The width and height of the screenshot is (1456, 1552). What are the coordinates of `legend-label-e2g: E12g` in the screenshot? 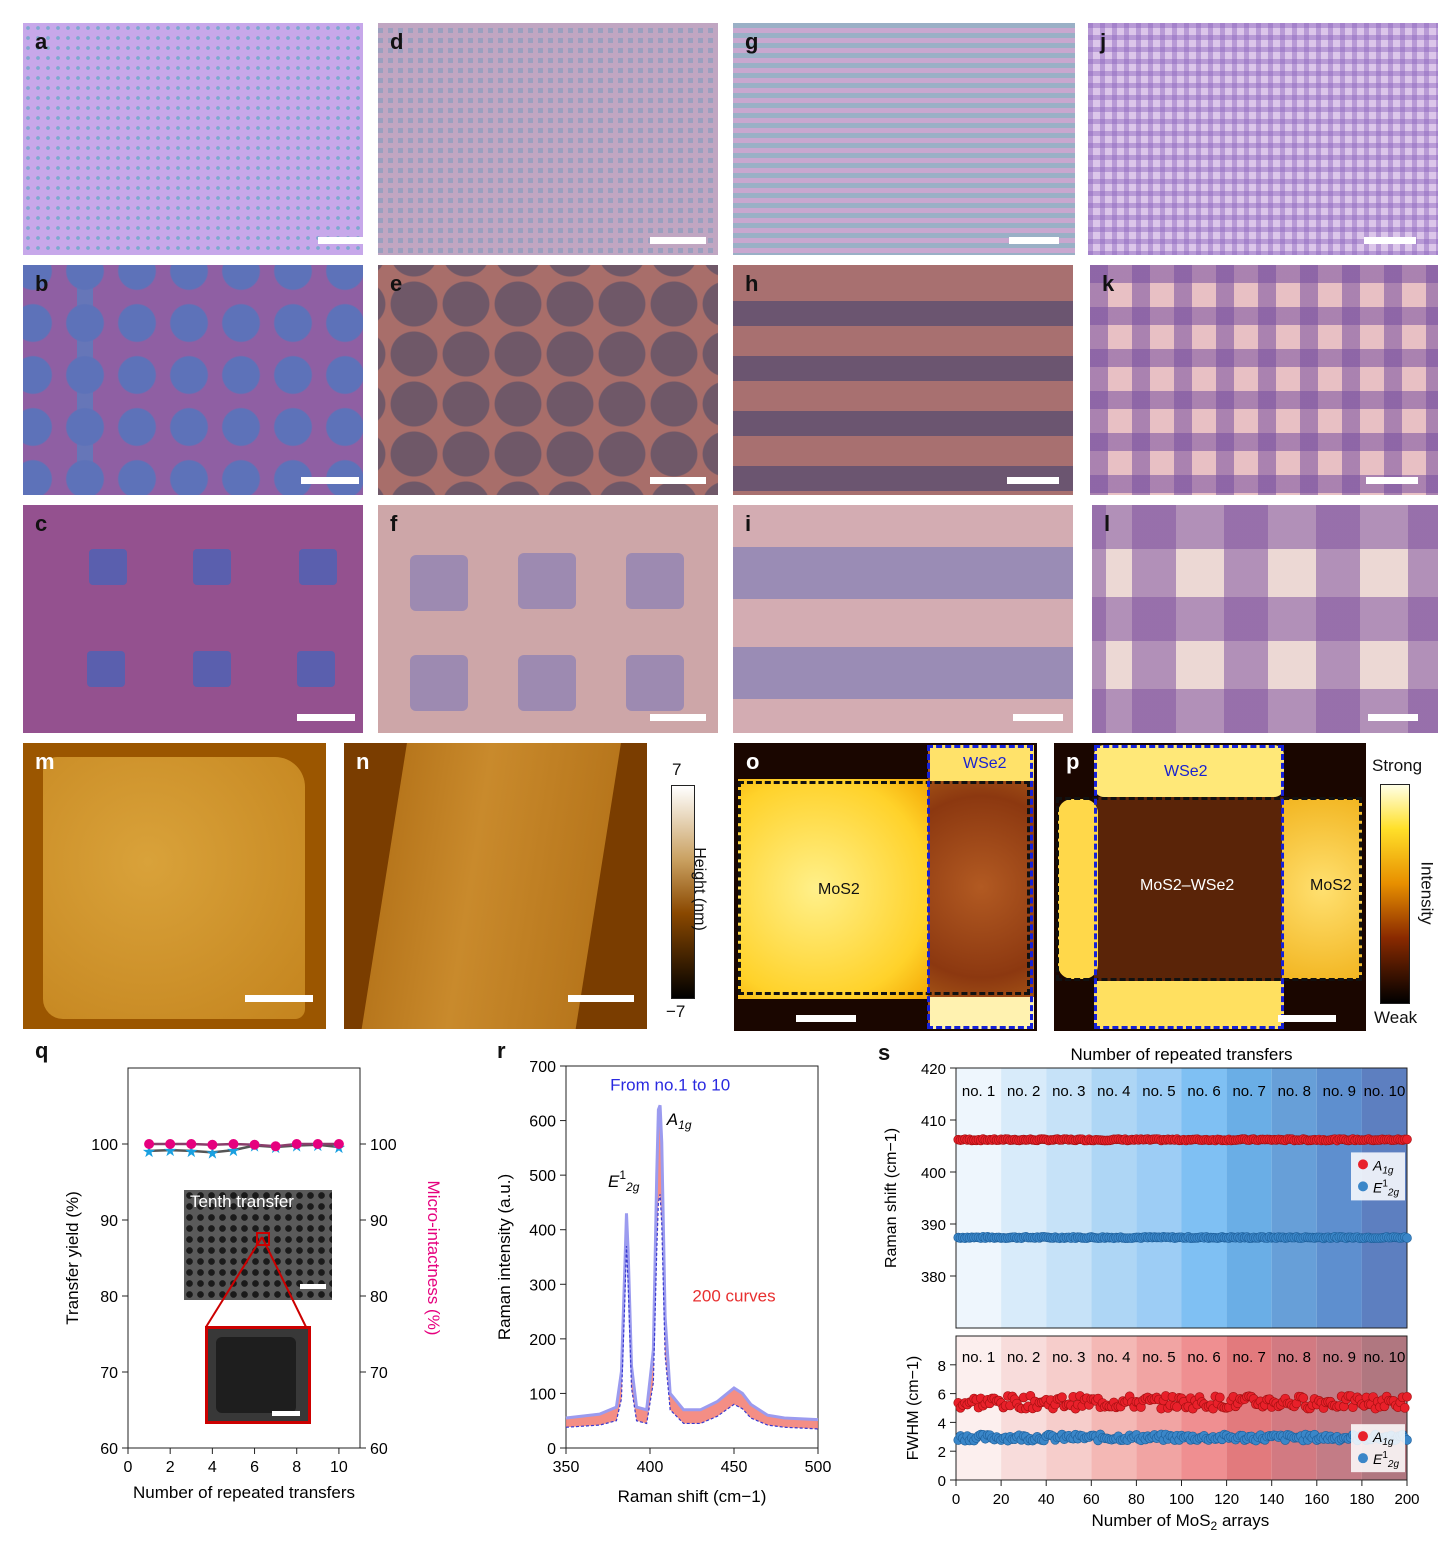 It's located at (1386, 1188).